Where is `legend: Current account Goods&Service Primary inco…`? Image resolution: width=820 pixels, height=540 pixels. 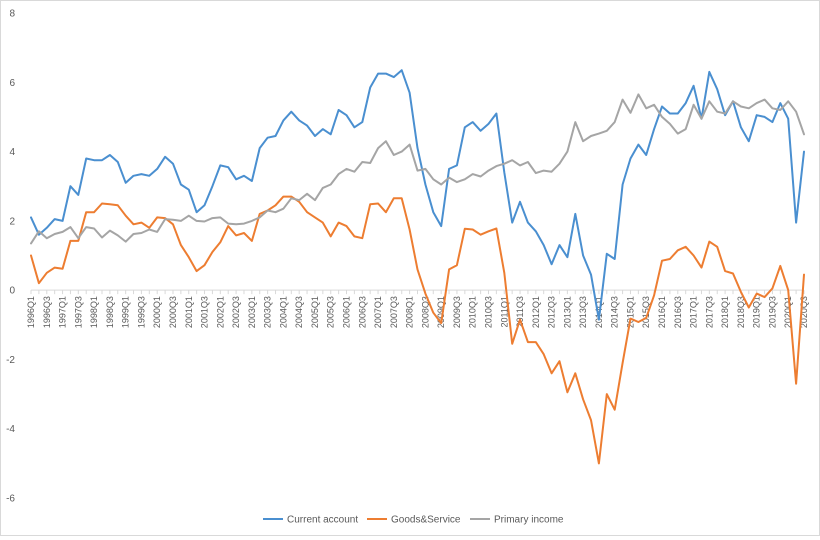
legend: Current account Goods&Service Primary inco… is located at coordinates (413, 520).